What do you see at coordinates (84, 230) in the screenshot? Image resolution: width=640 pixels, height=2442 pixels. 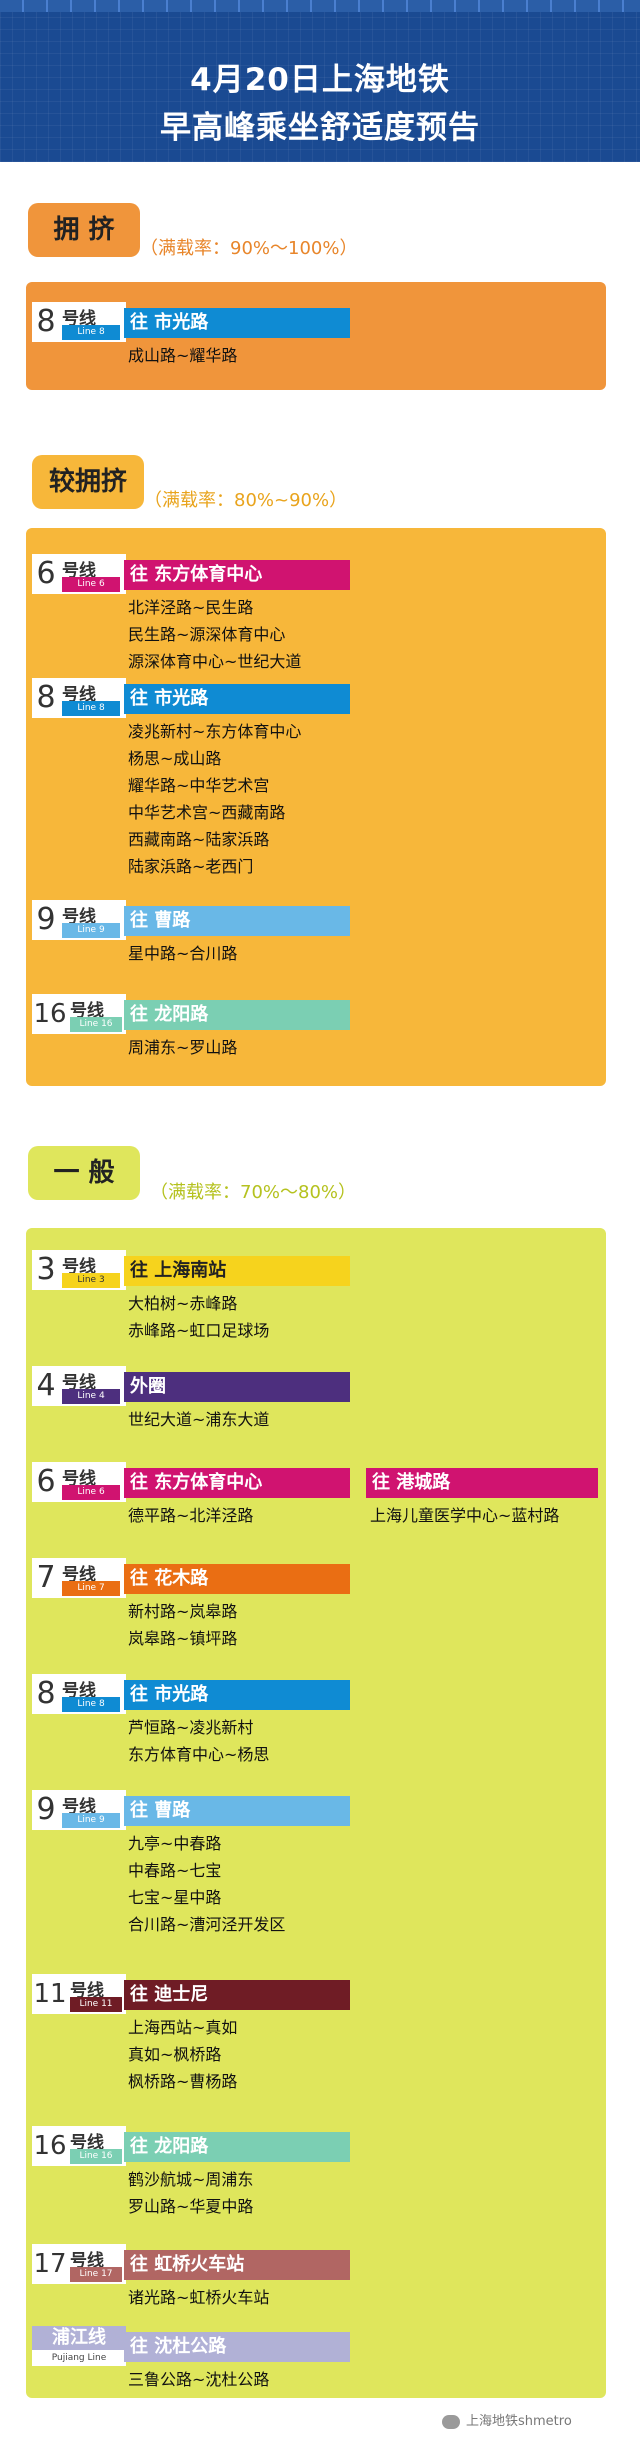 I see `level-crowded-title: 拥 挤` at bounding box center [84, 230].